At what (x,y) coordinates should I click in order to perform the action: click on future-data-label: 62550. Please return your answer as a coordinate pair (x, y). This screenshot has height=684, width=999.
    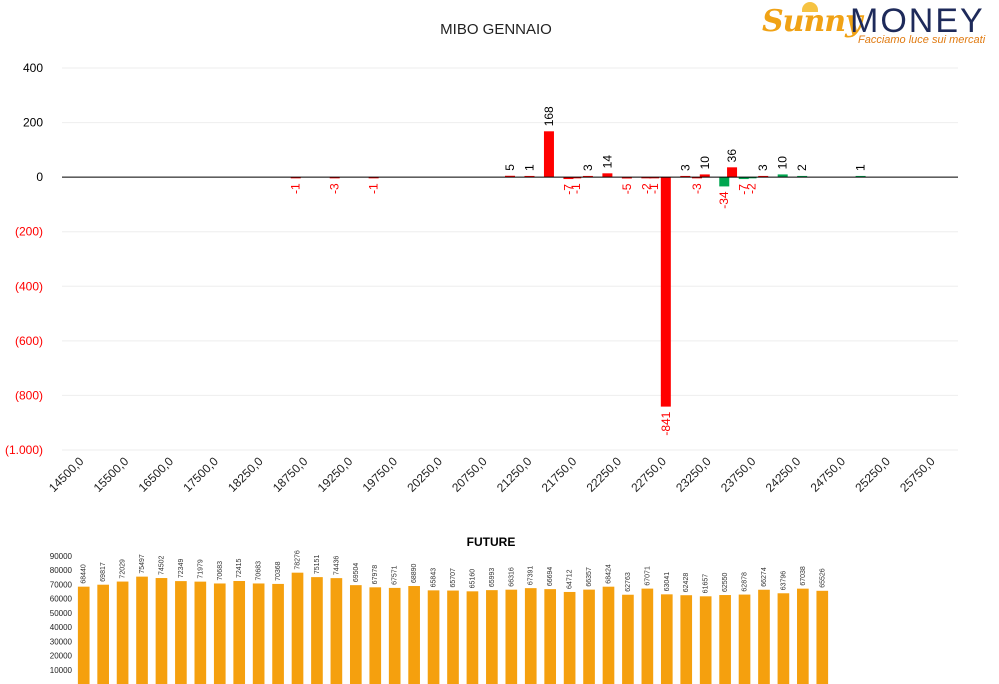
    Looking at the image, I should click on (725, 582).